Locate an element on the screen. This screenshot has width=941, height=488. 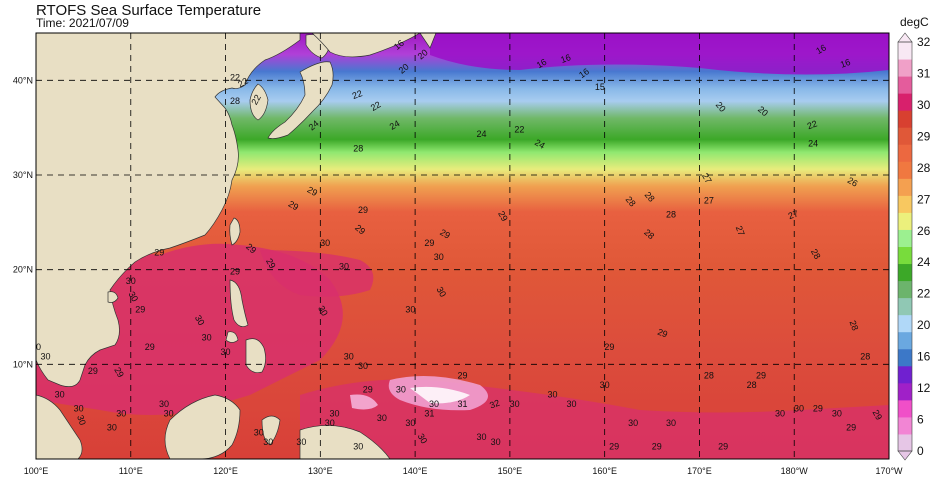
contour-label: 20 is located at coordinates (423, 54).